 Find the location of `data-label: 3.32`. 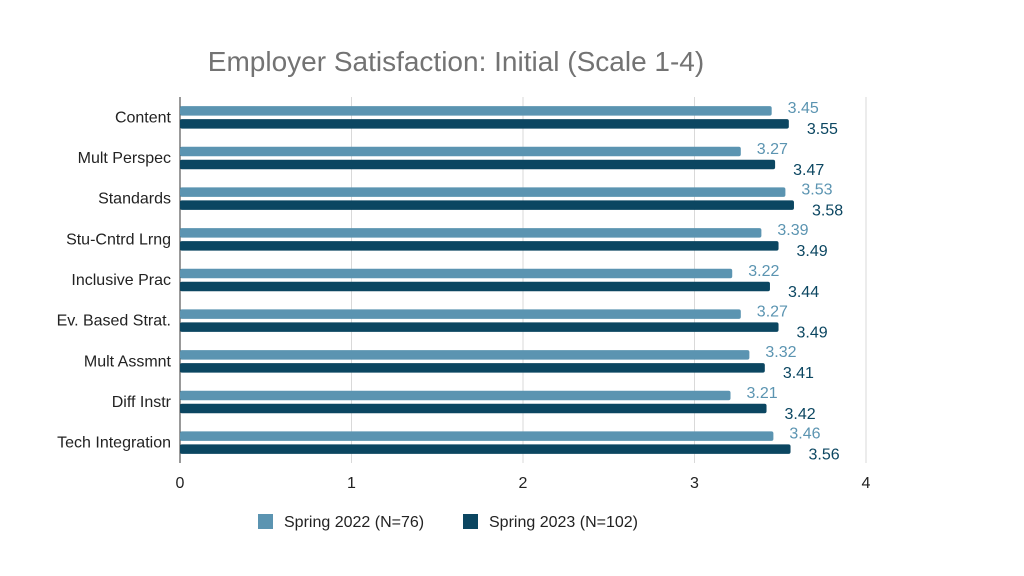

data-label: 3.32 is located at coordinates (780, 352).